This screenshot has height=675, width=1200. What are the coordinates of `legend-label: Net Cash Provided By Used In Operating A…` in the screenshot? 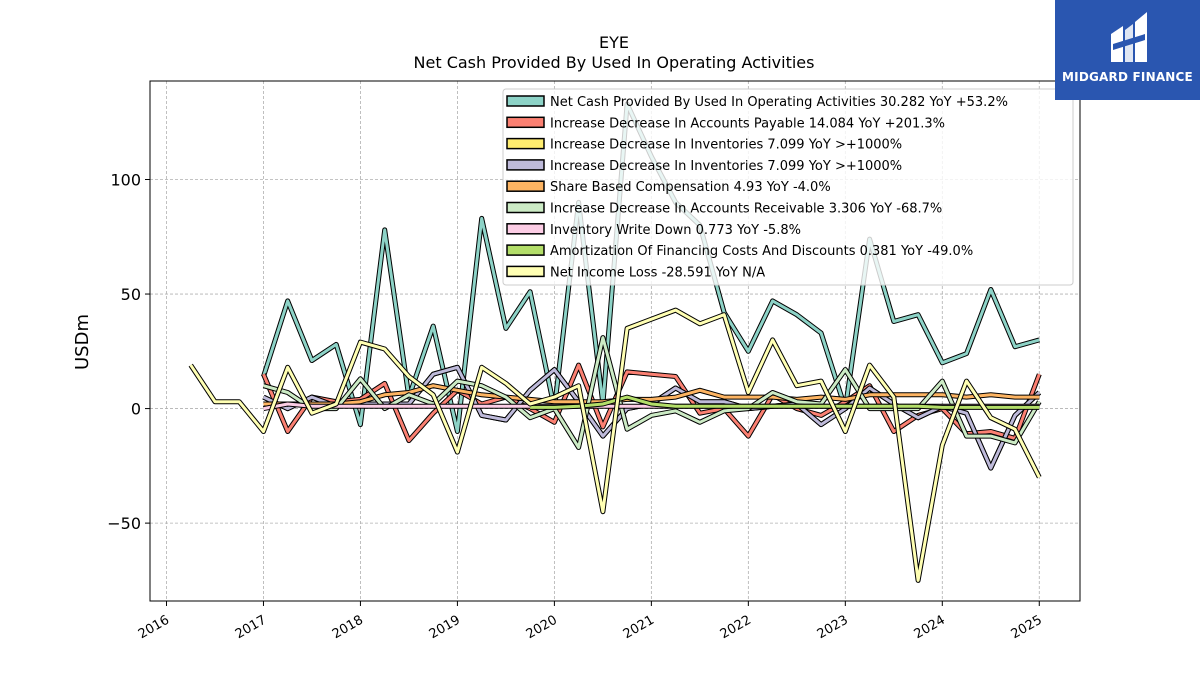 It's located at (779, 102).